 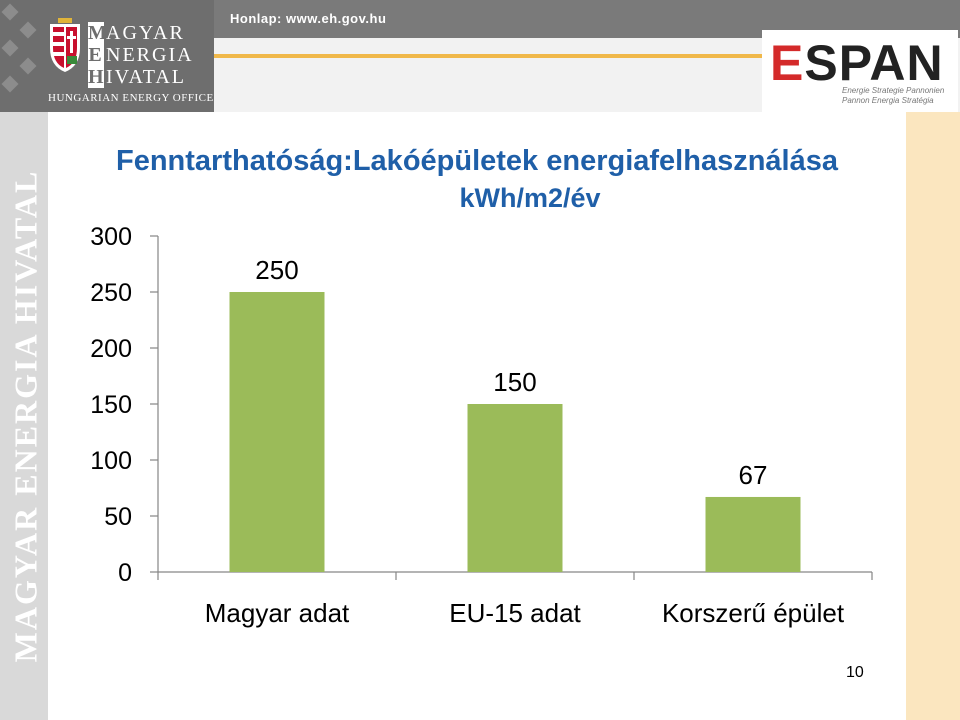 What do you see at coordinates (515, 613) in the screenshot?
I see `x-tick-label: EU-15 adat` at bounding box center [515, 613].